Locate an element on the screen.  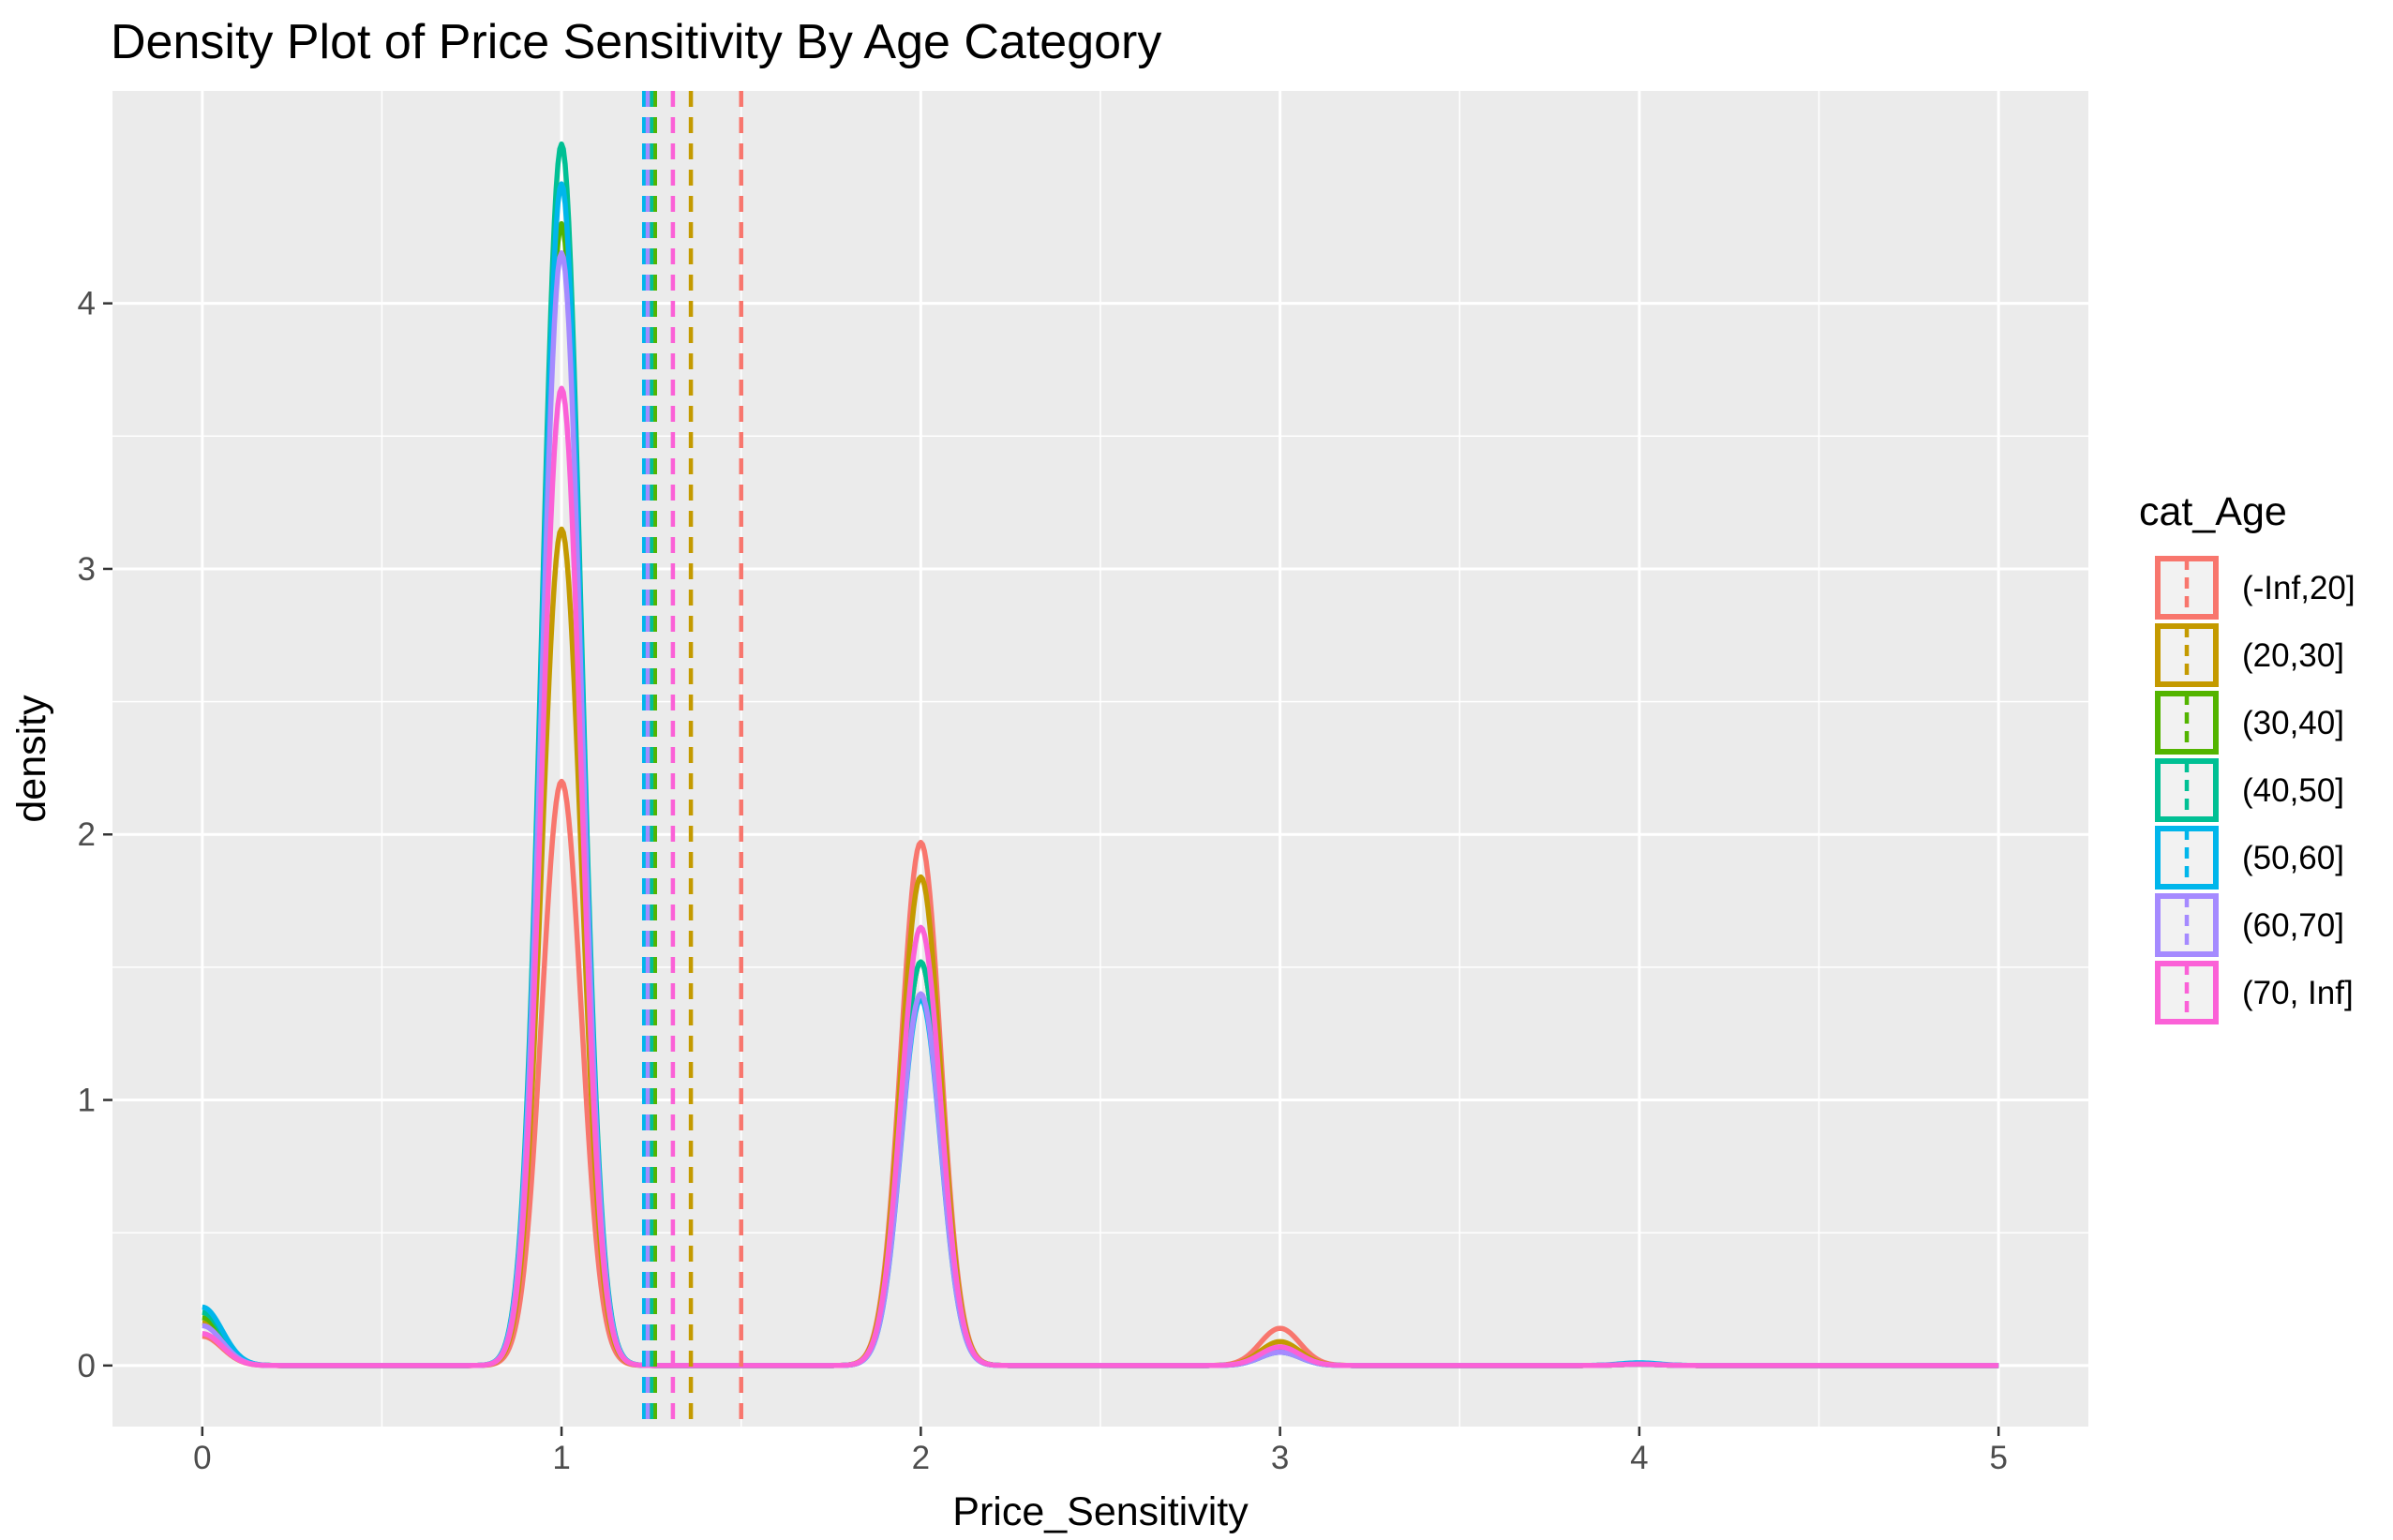
x-axis-title: Price_Sensitivity is located at coordinates (1100, 1511).